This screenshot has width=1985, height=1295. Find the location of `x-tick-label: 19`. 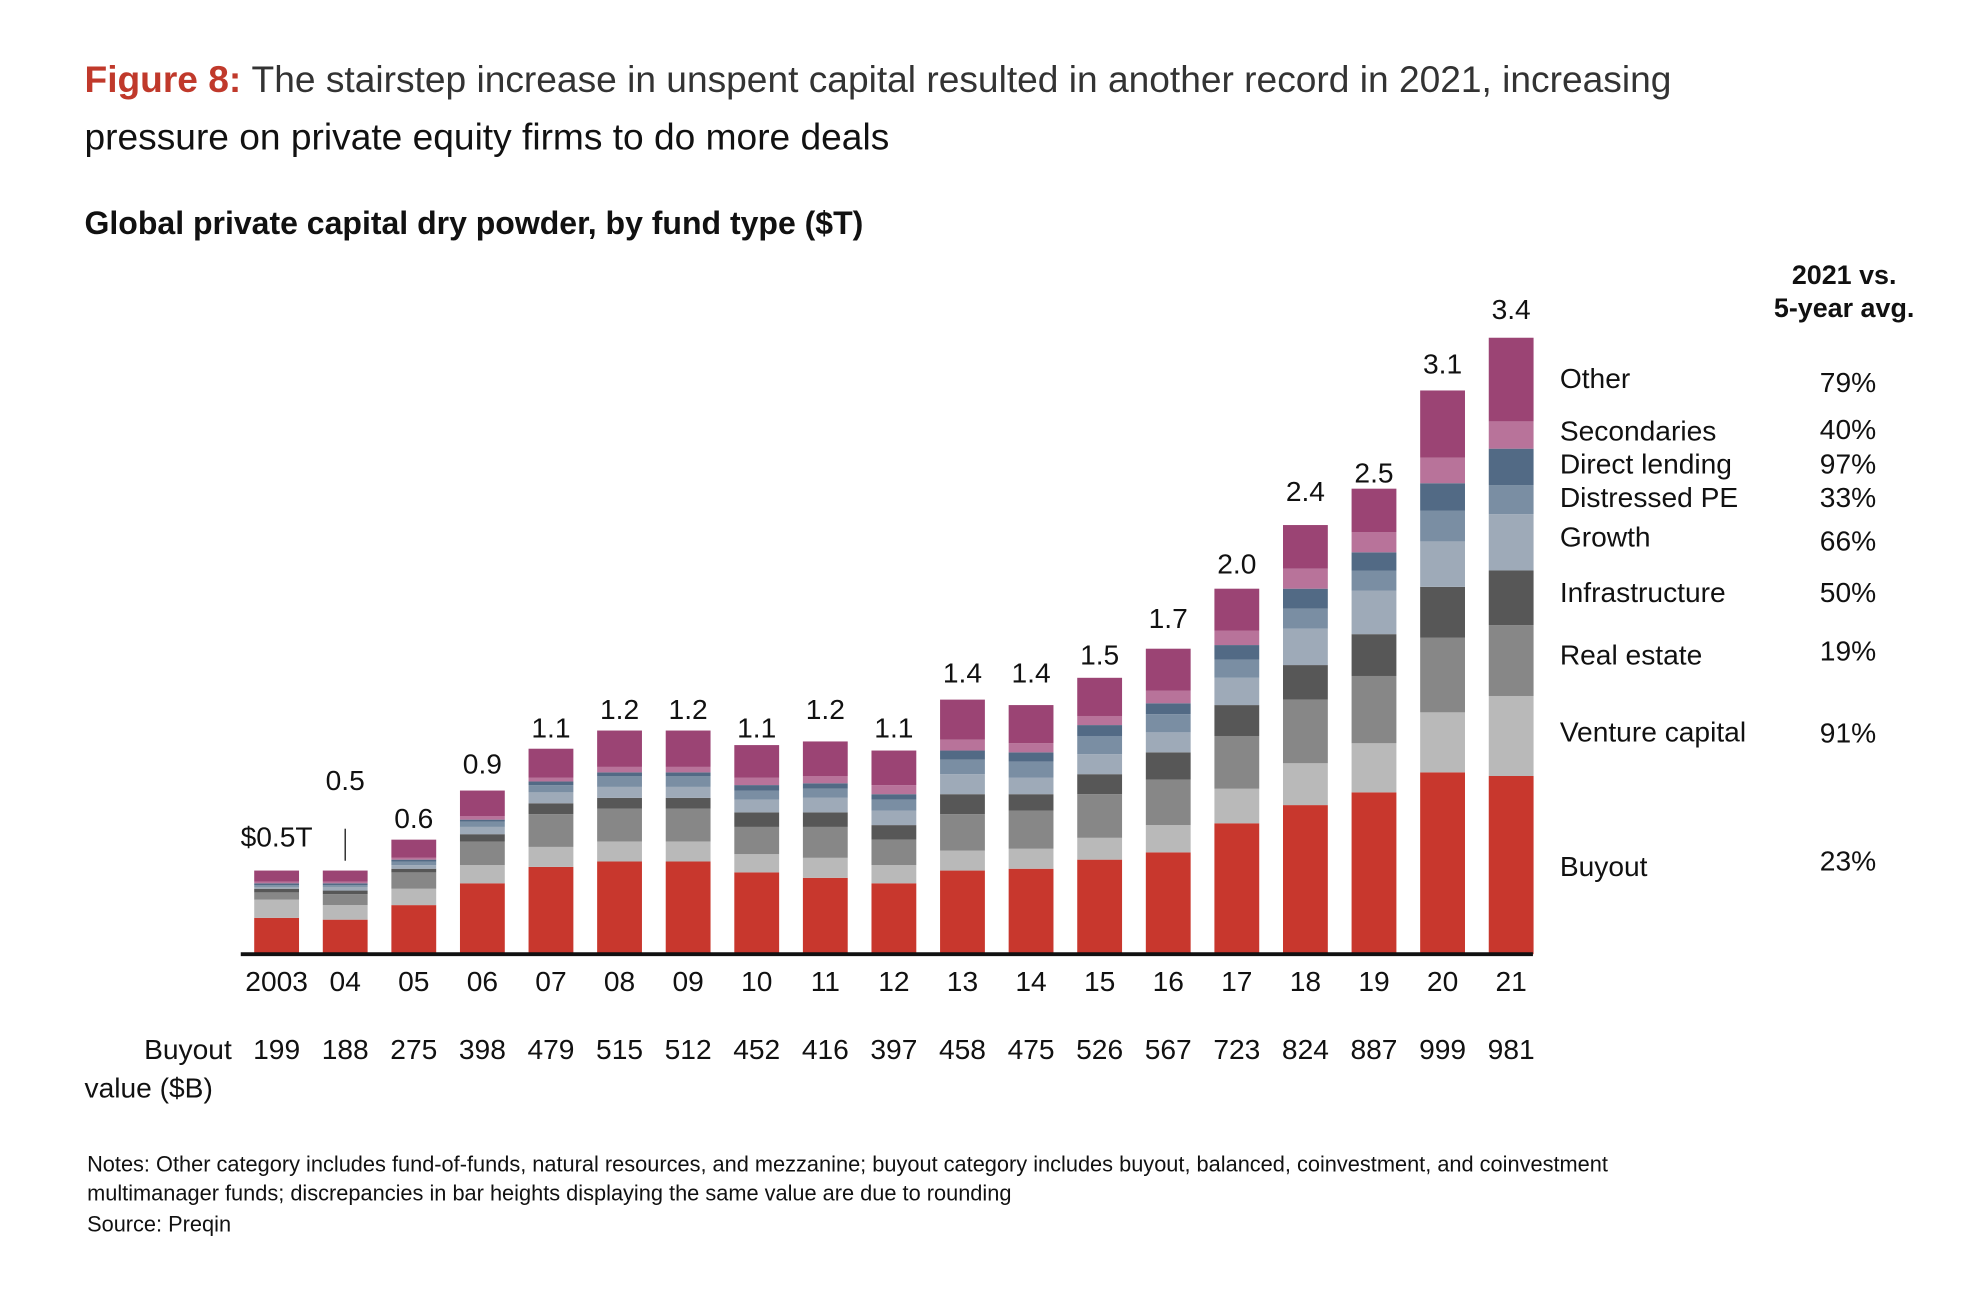

x-tick-label: 19 is located at coordinates (1373, 981).